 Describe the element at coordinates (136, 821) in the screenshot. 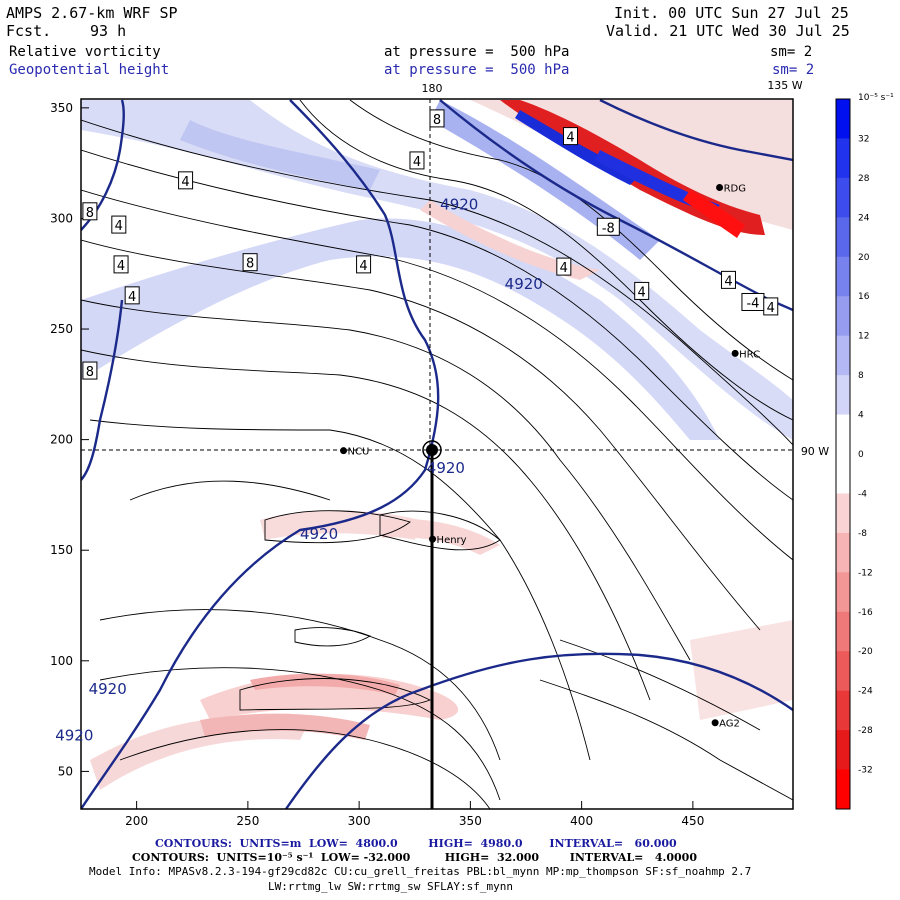

I see `x-tick-label: 200` at that location.